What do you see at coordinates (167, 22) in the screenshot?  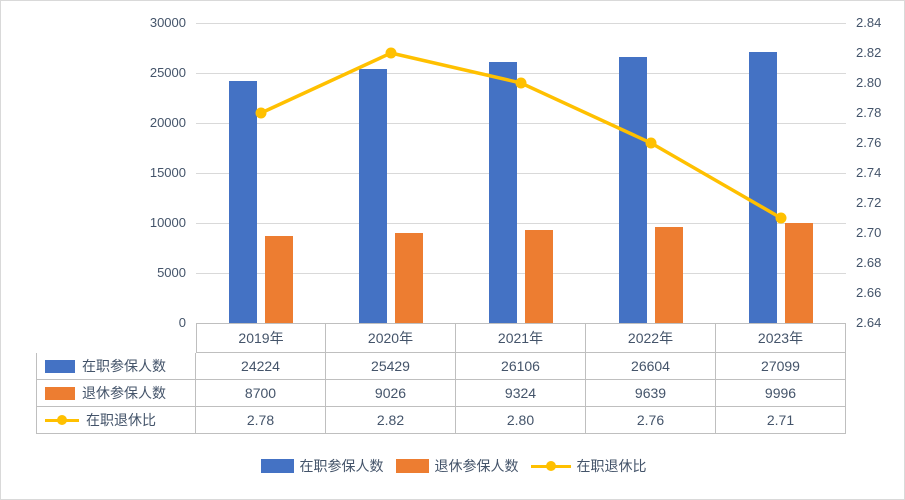 I see `left-axis-tick-label: 30000` at bounding box center [167, 22].